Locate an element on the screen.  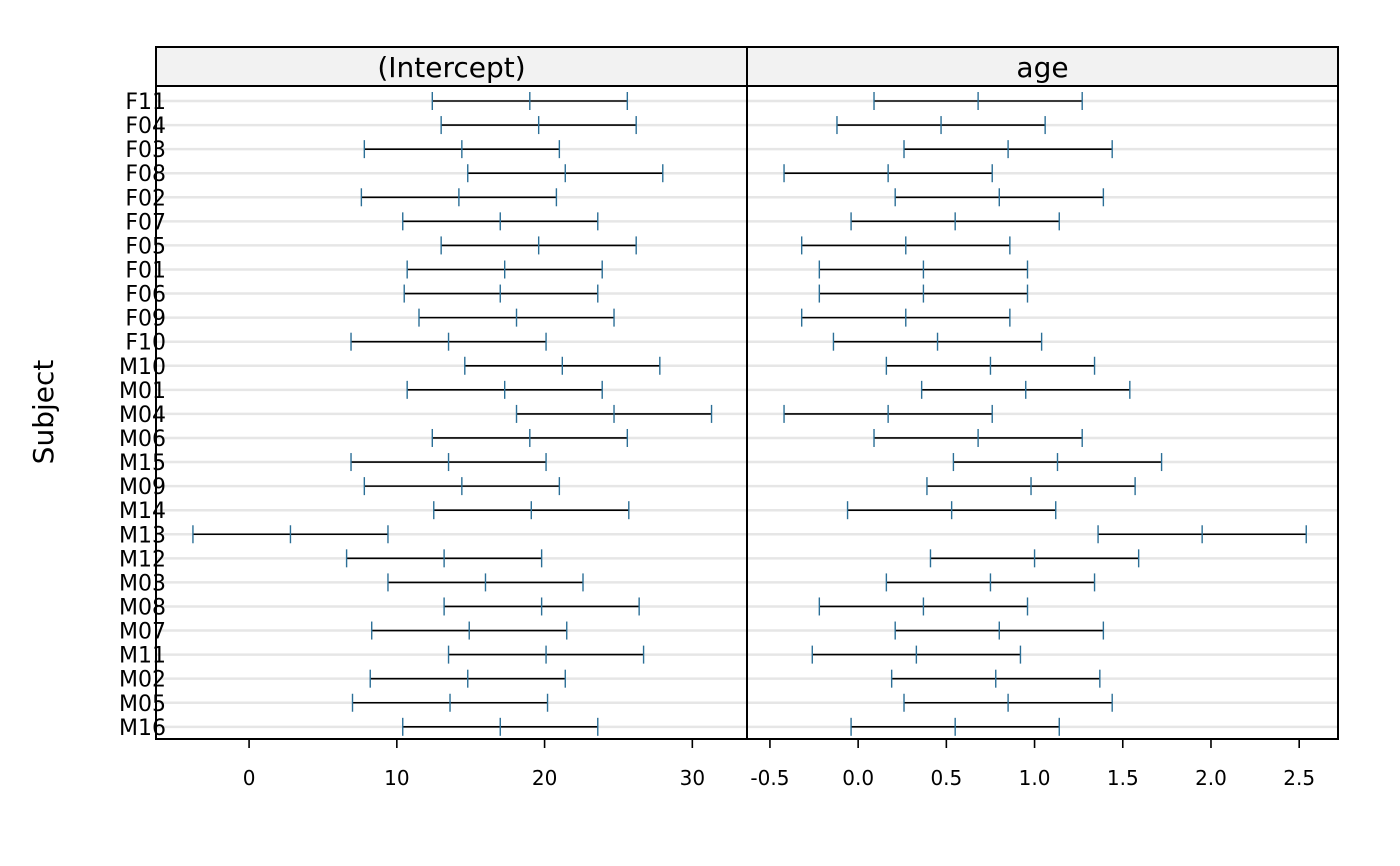
x-tick-label-panel-2-1: 0.0 is located at coordinates (858, 778).